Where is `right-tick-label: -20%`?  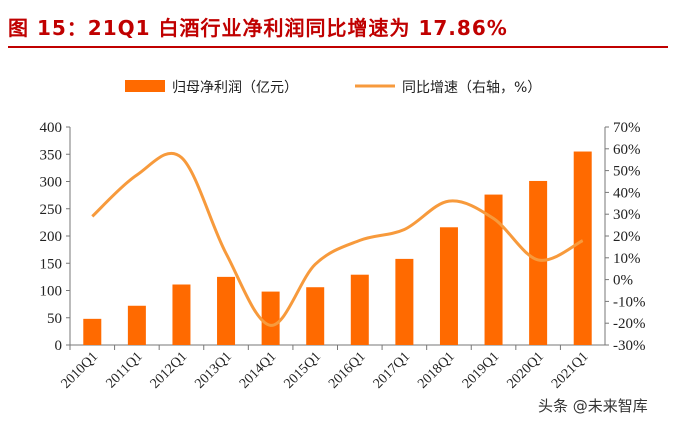 right-tick-label: -20% is located at coordinates (629, 324).